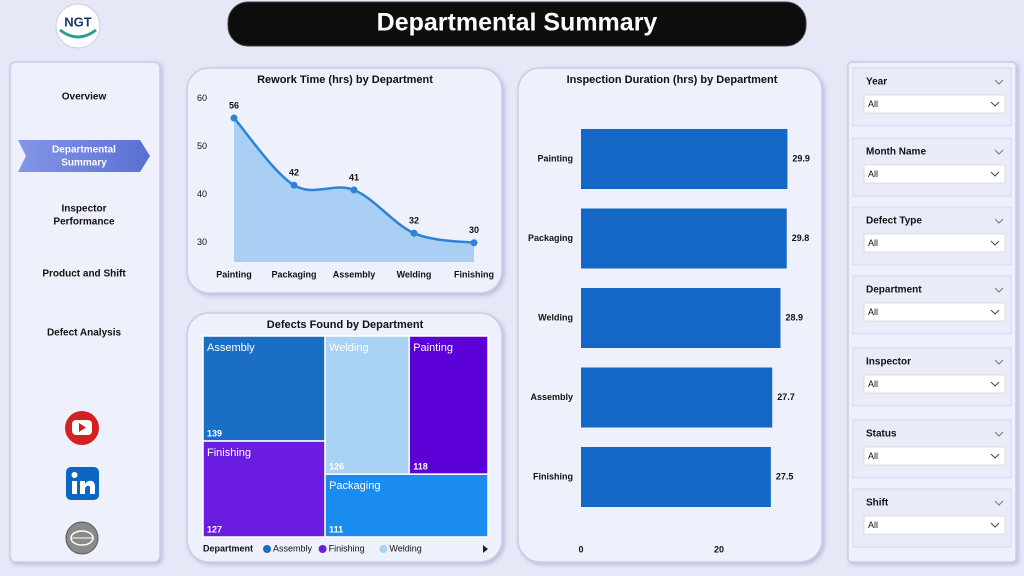 Image resolution: width=1024 pixels, height=576 pixels. Describe the element at coordinates (84, 333) in the screenshot. I see `nav-item: Defect Analysis` at that location.